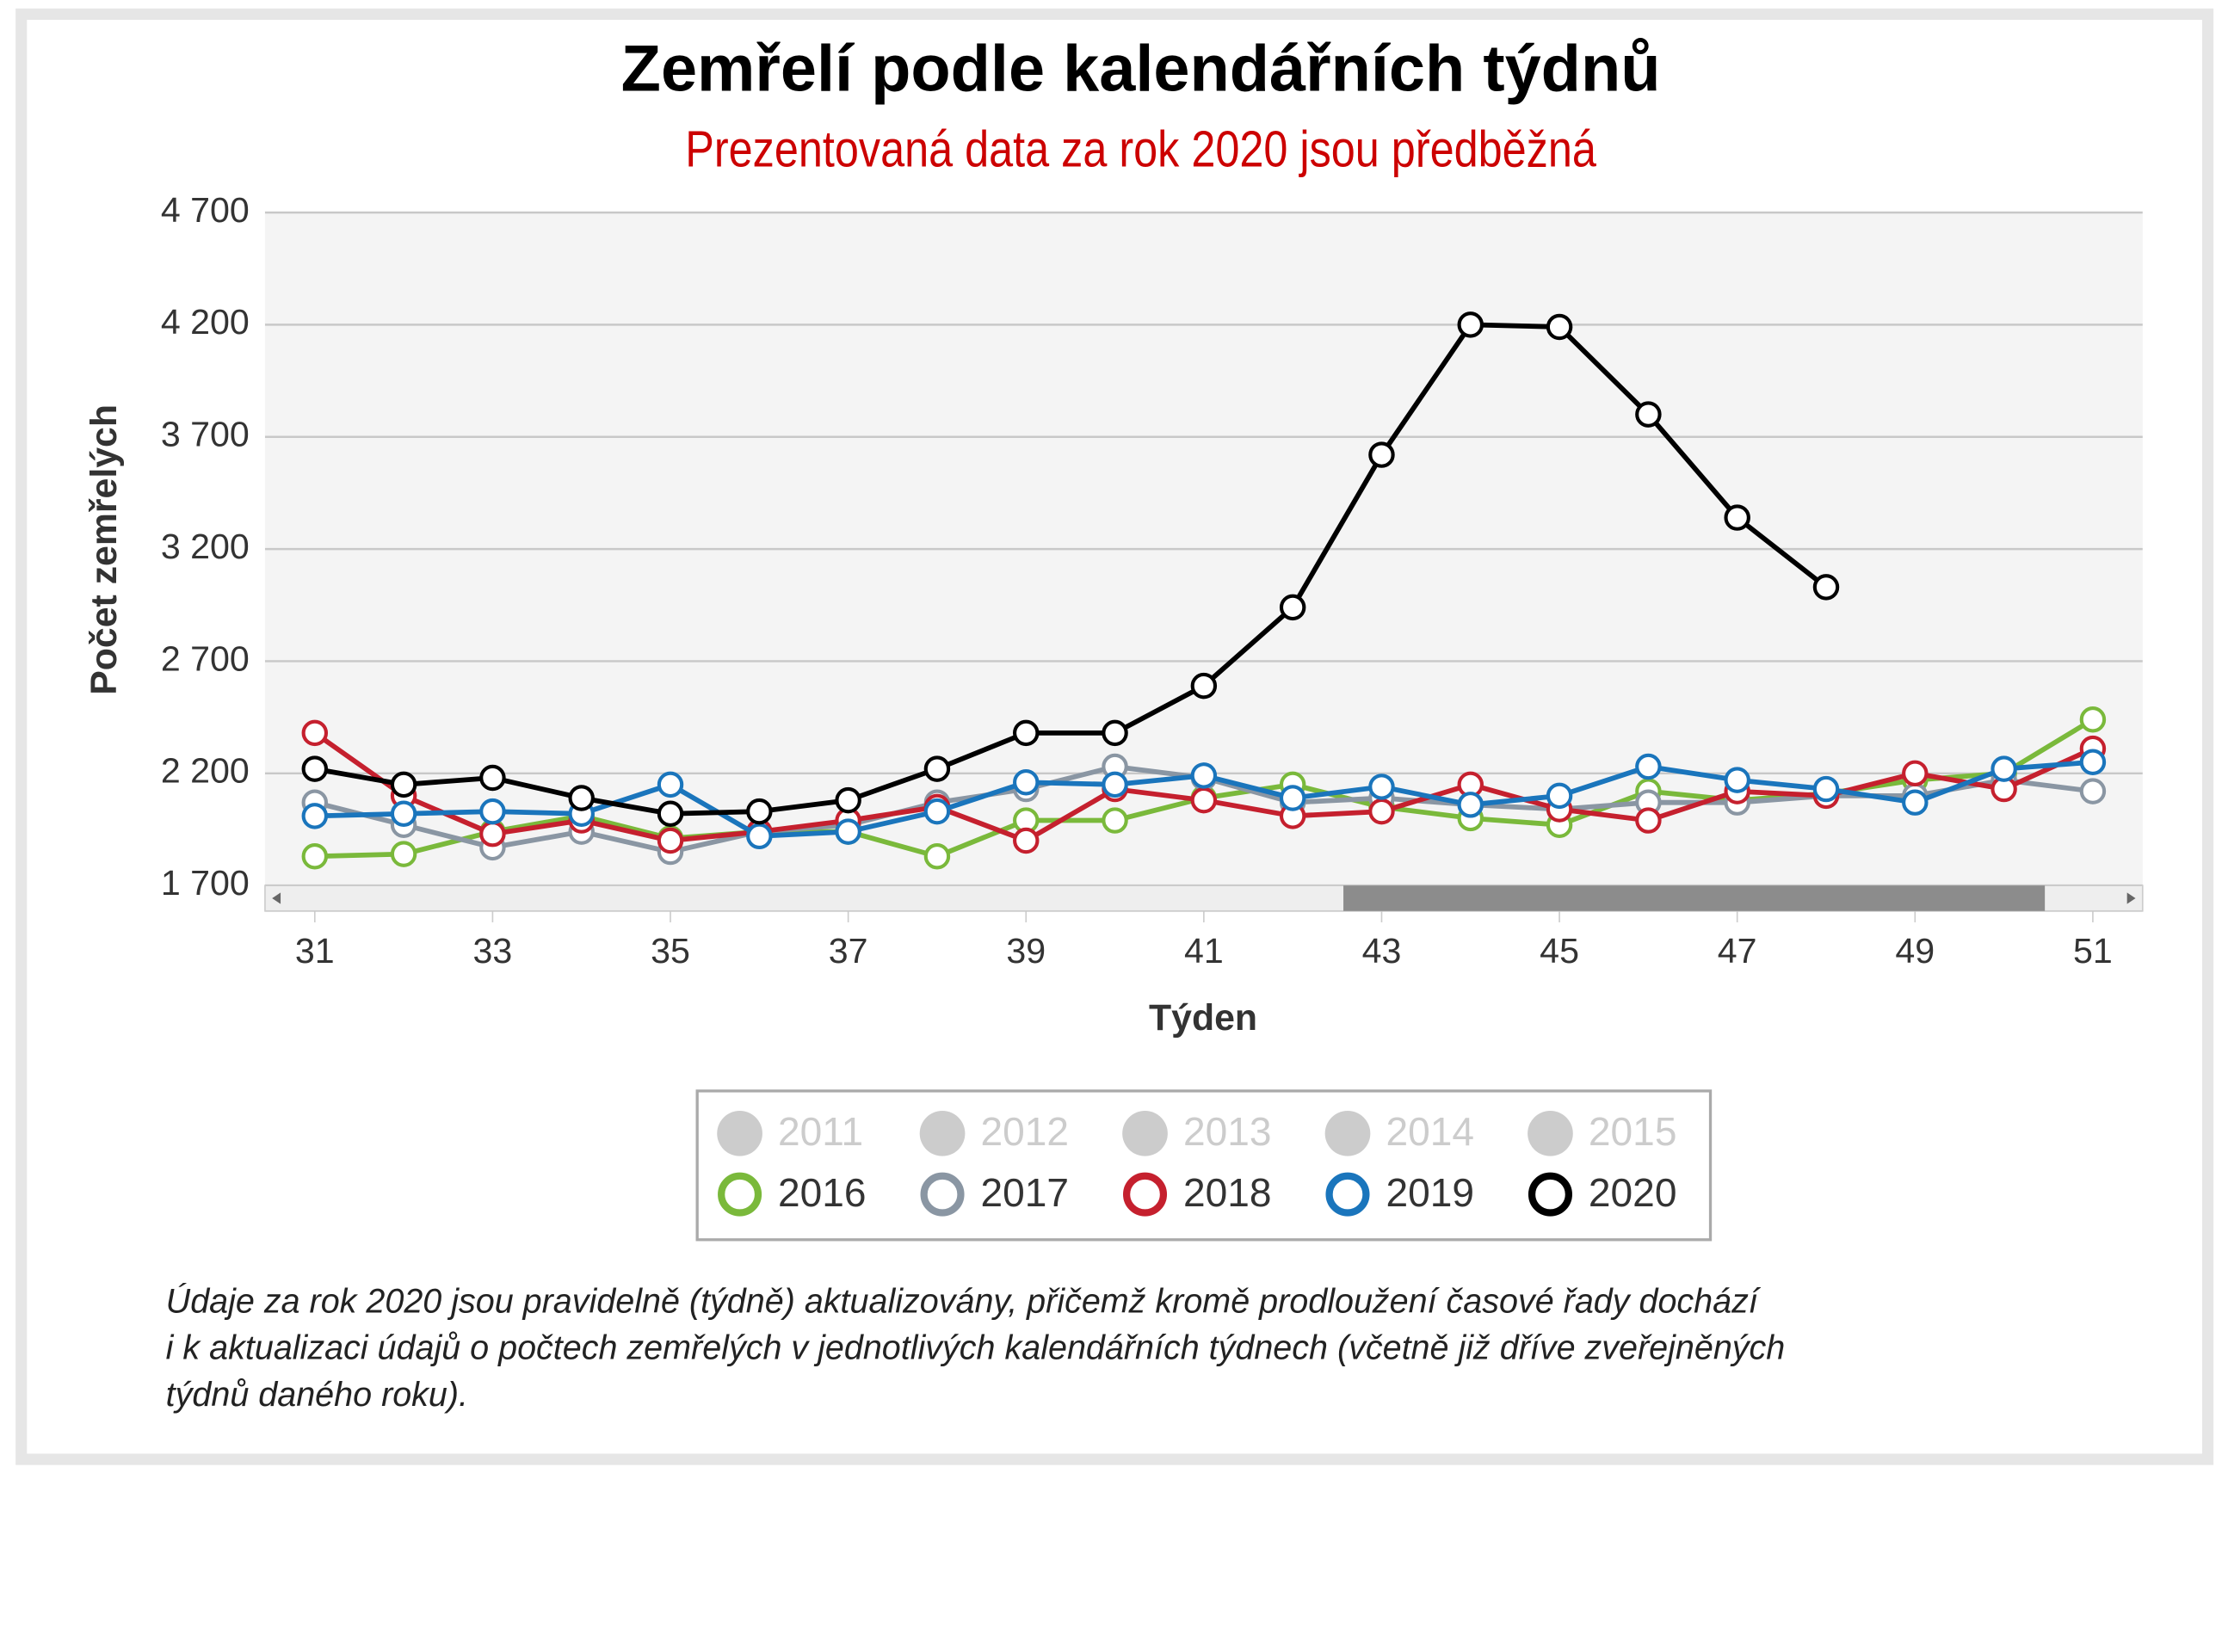 The image size is (2222, 1652). I want to click on x-tick-label: 51, so click(2093, 951).